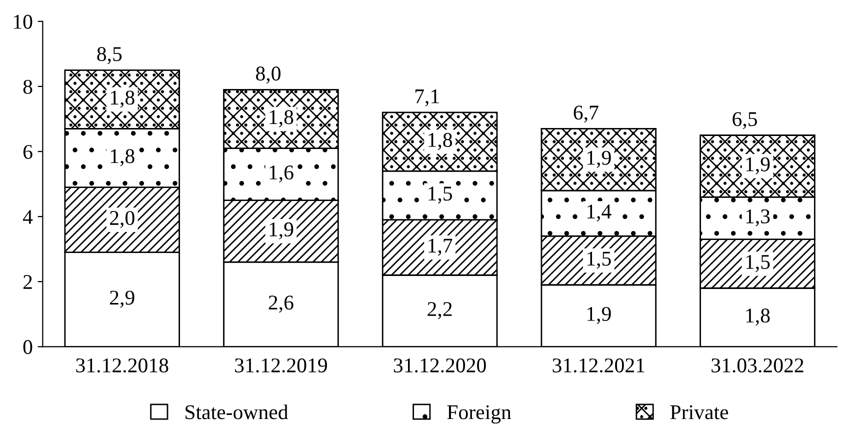  I want to click on y-tick-label: 6, so click(27, 151).